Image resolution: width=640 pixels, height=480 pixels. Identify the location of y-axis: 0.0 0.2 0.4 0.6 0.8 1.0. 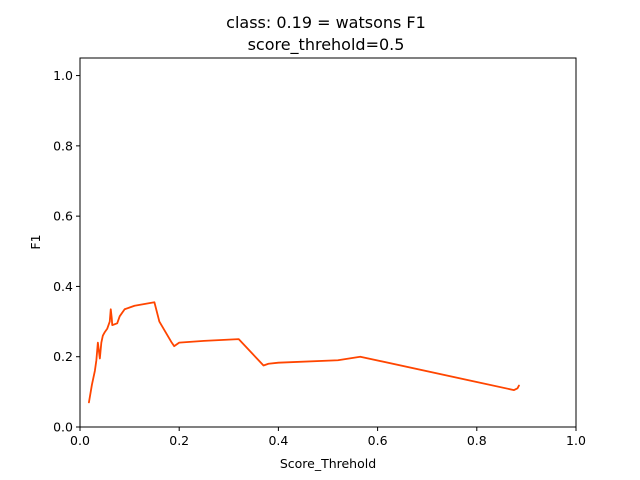
(66, 251).